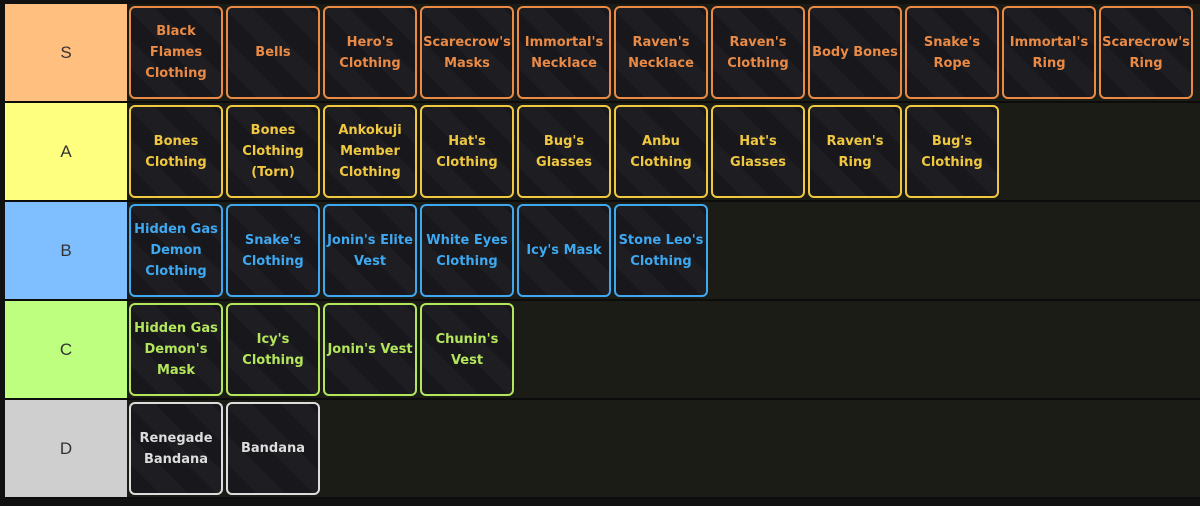  Describe the element at coordinates (176, 349) in the screenshot. I see `tier-item: Hidden Gas Demon's Mask` at that location.